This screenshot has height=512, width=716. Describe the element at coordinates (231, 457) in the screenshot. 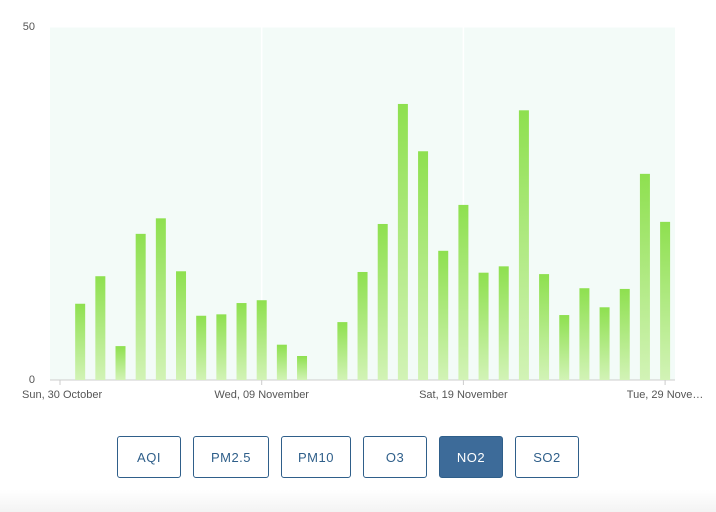

I see `pollutant-button: PM2.5` at that location.